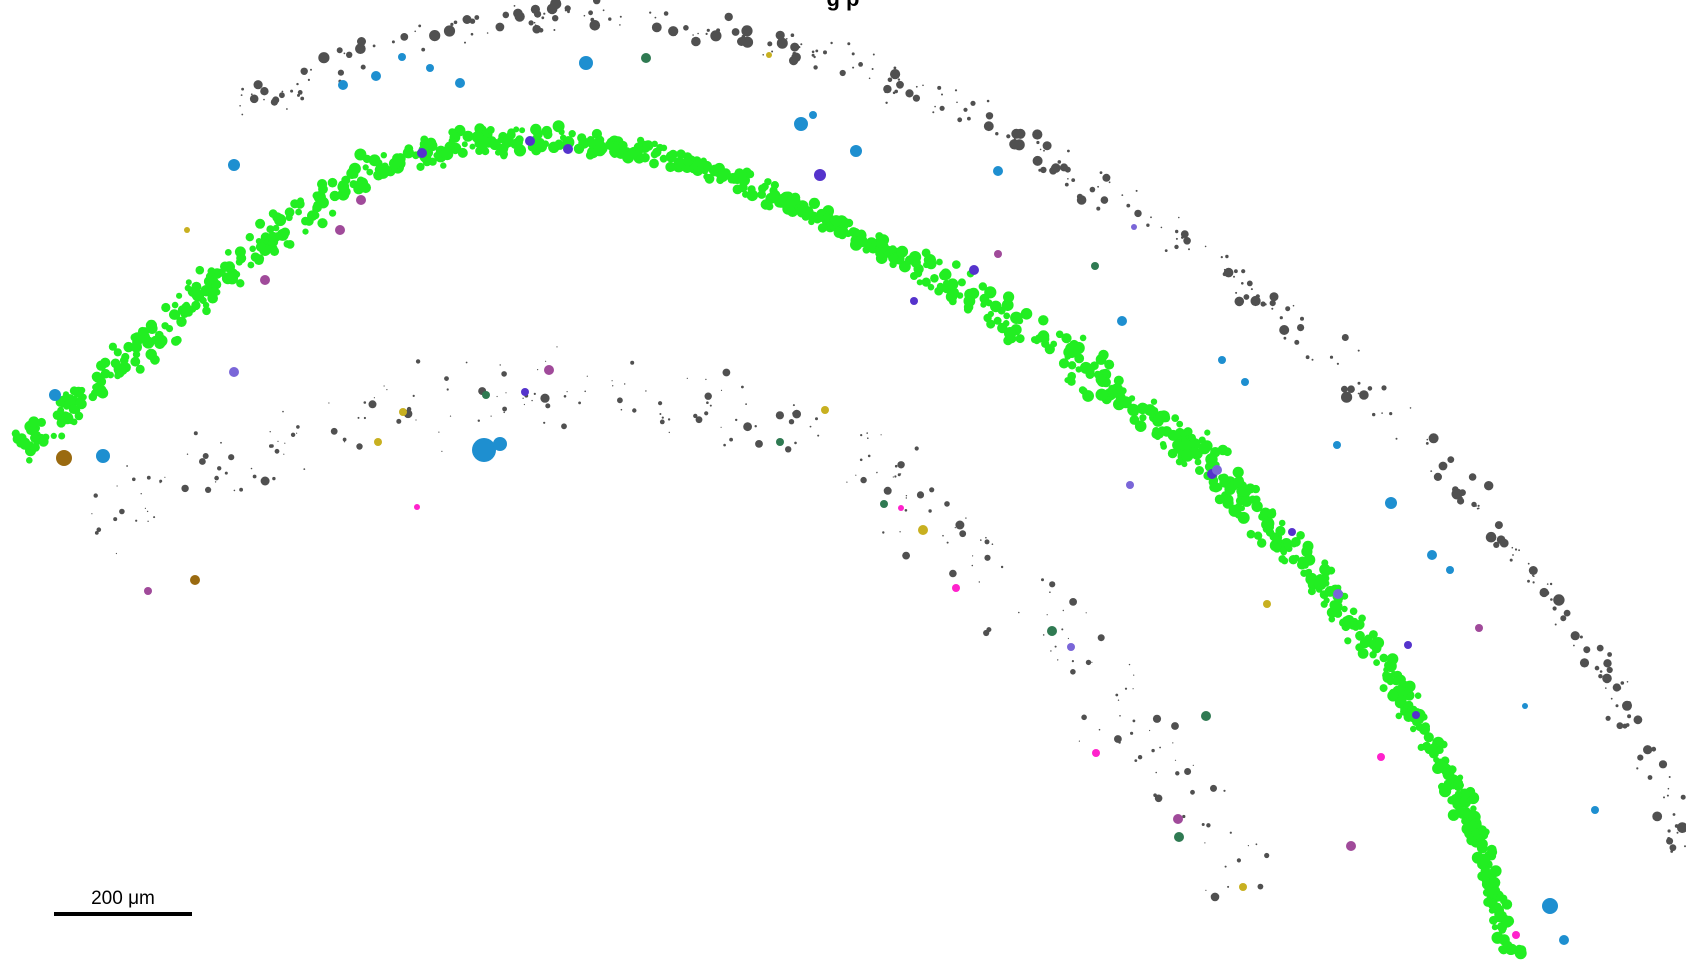 The image size is (1686, 960). I want to click on darkgreen-cell, so click(1095, 266).